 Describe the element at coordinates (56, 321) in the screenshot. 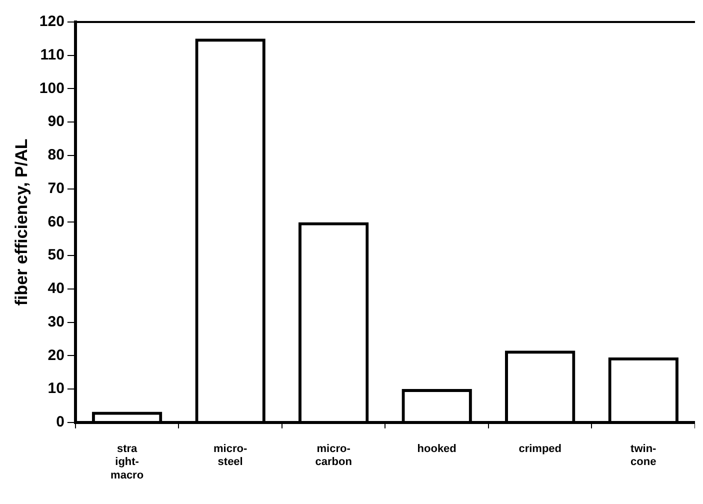

I see `y-tick-label: 30` at that location.